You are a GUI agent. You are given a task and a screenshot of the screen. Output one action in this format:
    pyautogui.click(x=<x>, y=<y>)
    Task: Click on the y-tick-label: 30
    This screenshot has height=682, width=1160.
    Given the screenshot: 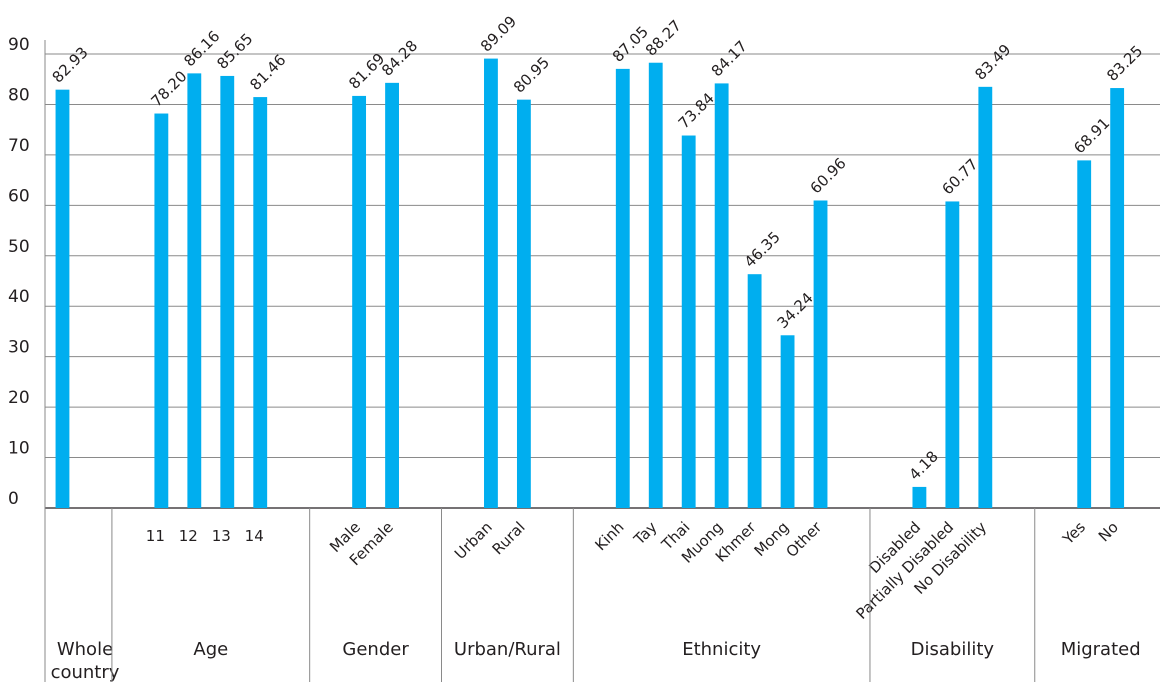 What is the action you would take?
    pyautogui.click(x=19, y=348)
    